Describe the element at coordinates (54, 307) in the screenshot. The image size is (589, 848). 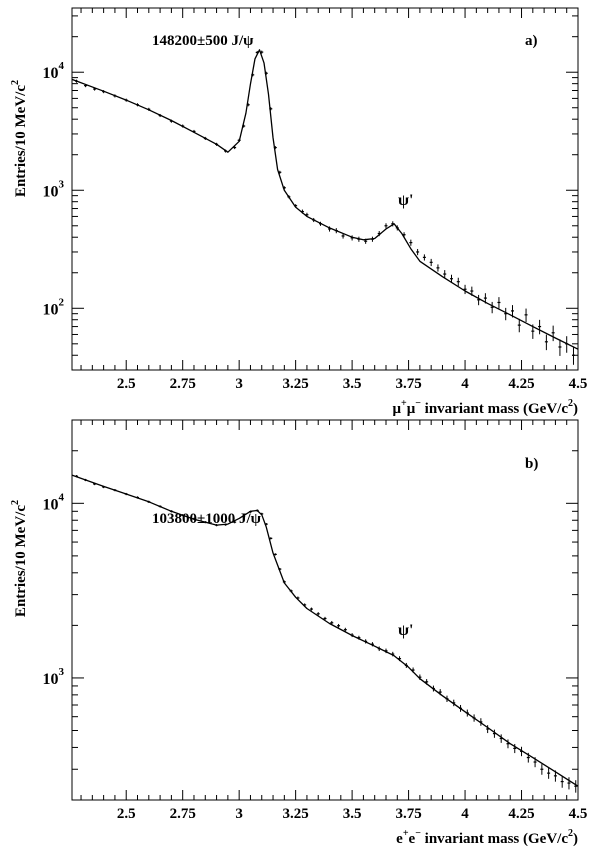
I see `y-tick-label: 10²` at that location.